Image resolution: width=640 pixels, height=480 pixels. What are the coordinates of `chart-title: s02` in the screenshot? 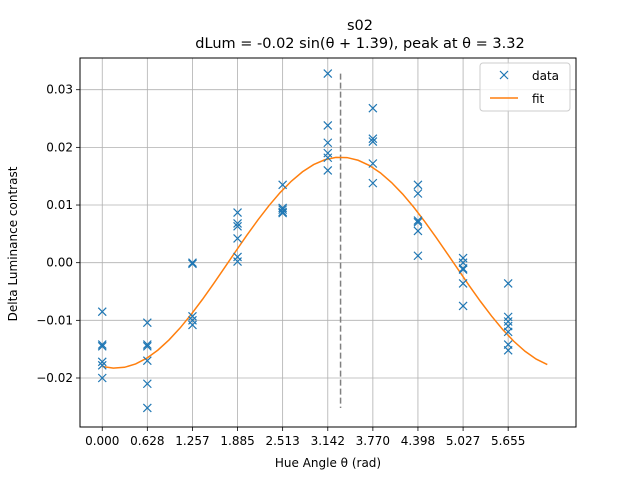 It's located at (360, 26).